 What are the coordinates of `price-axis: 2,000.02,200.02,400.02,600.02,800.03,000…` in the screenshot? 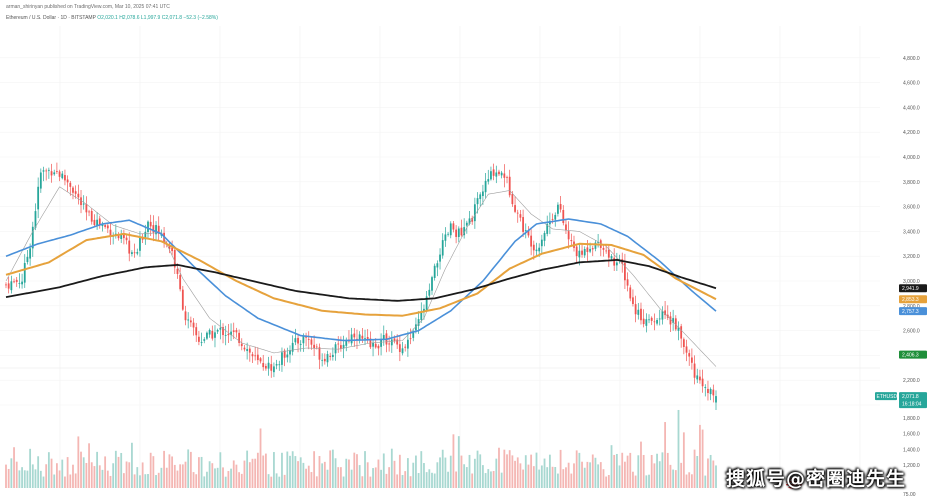 It's located at (911, 277).